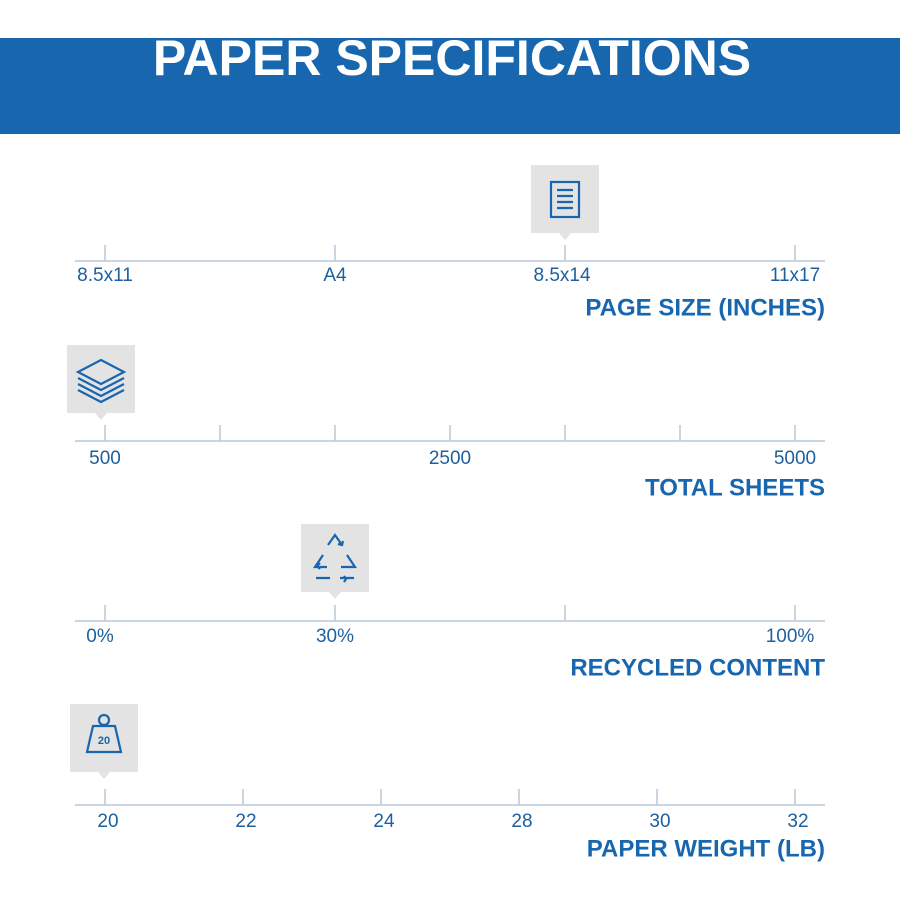 This screenshot has width=900, height=900. Describe the element at coordinates (795, 458) in the screenshot. I see `tick-label: 5000` at that location.